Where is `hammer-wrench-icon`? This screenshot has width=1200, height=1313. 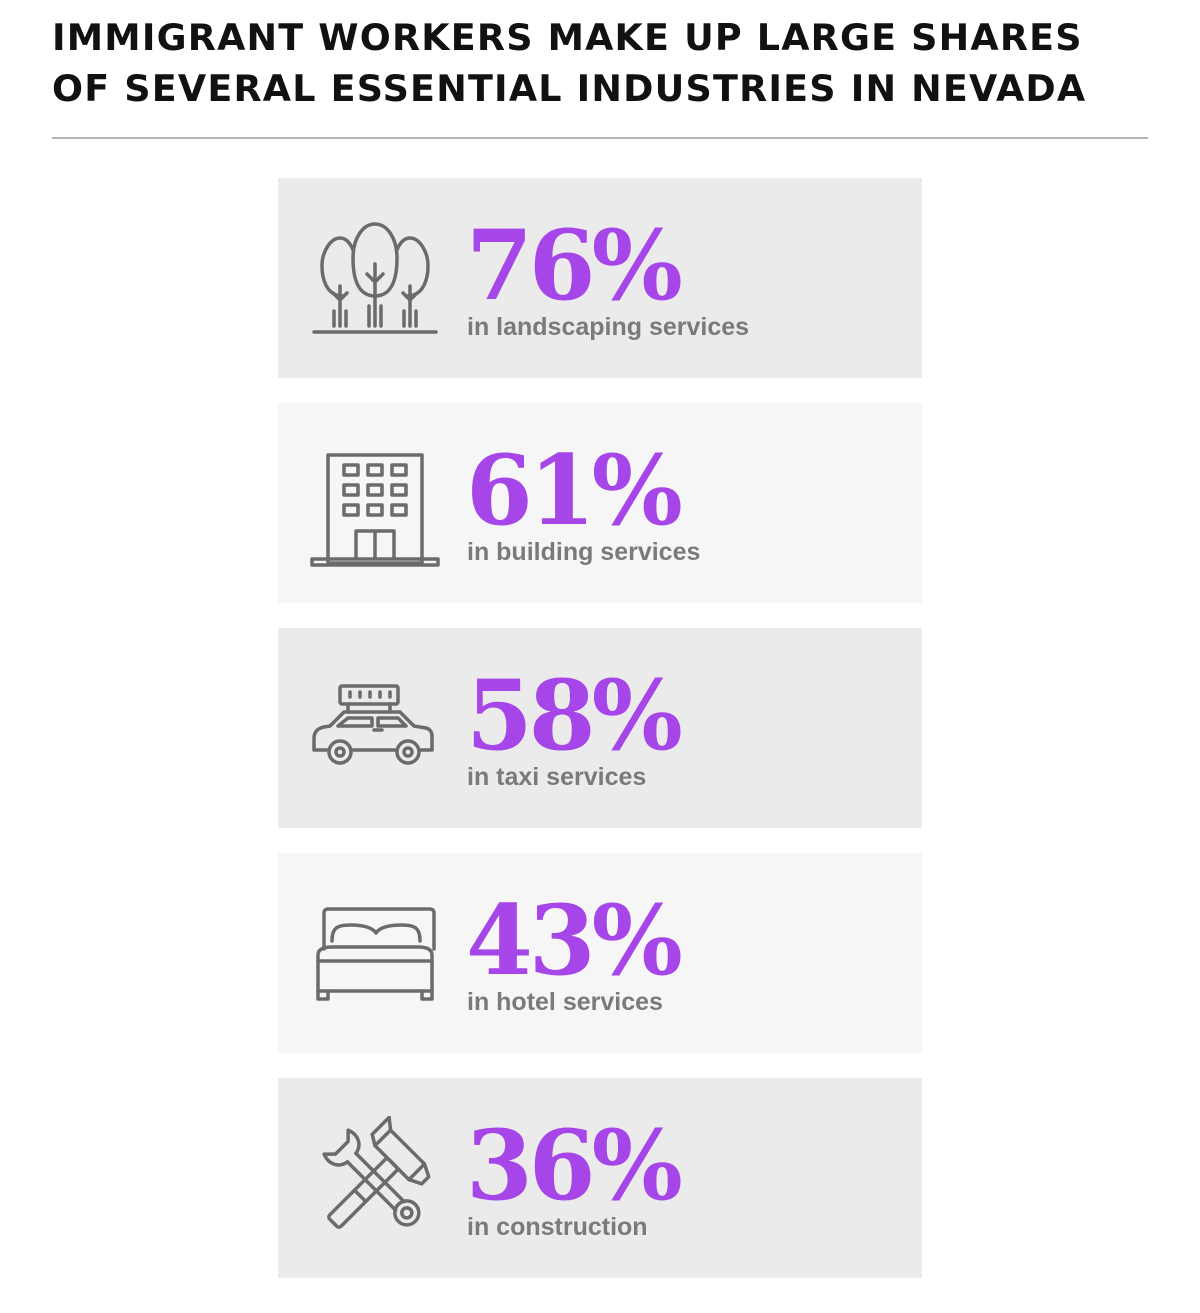
hammer-wrench-icon is located at coordinates (375, 1181).